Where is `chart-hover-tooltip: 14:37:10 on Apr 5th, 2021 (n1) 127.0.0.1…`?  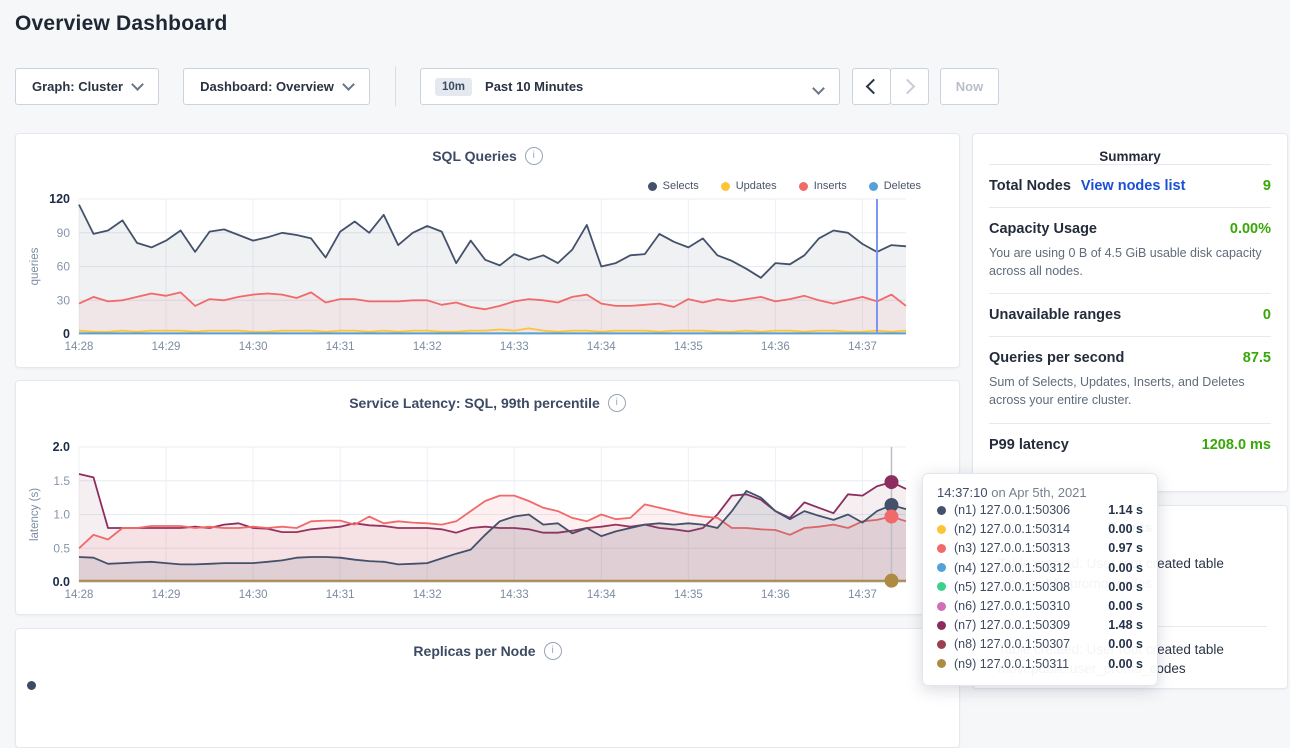 chart-hover-tooltip: 14:37:10 on Apr 5th, 2021 (n1) 127.0.0.1… is located at coordinates (1040, 579).